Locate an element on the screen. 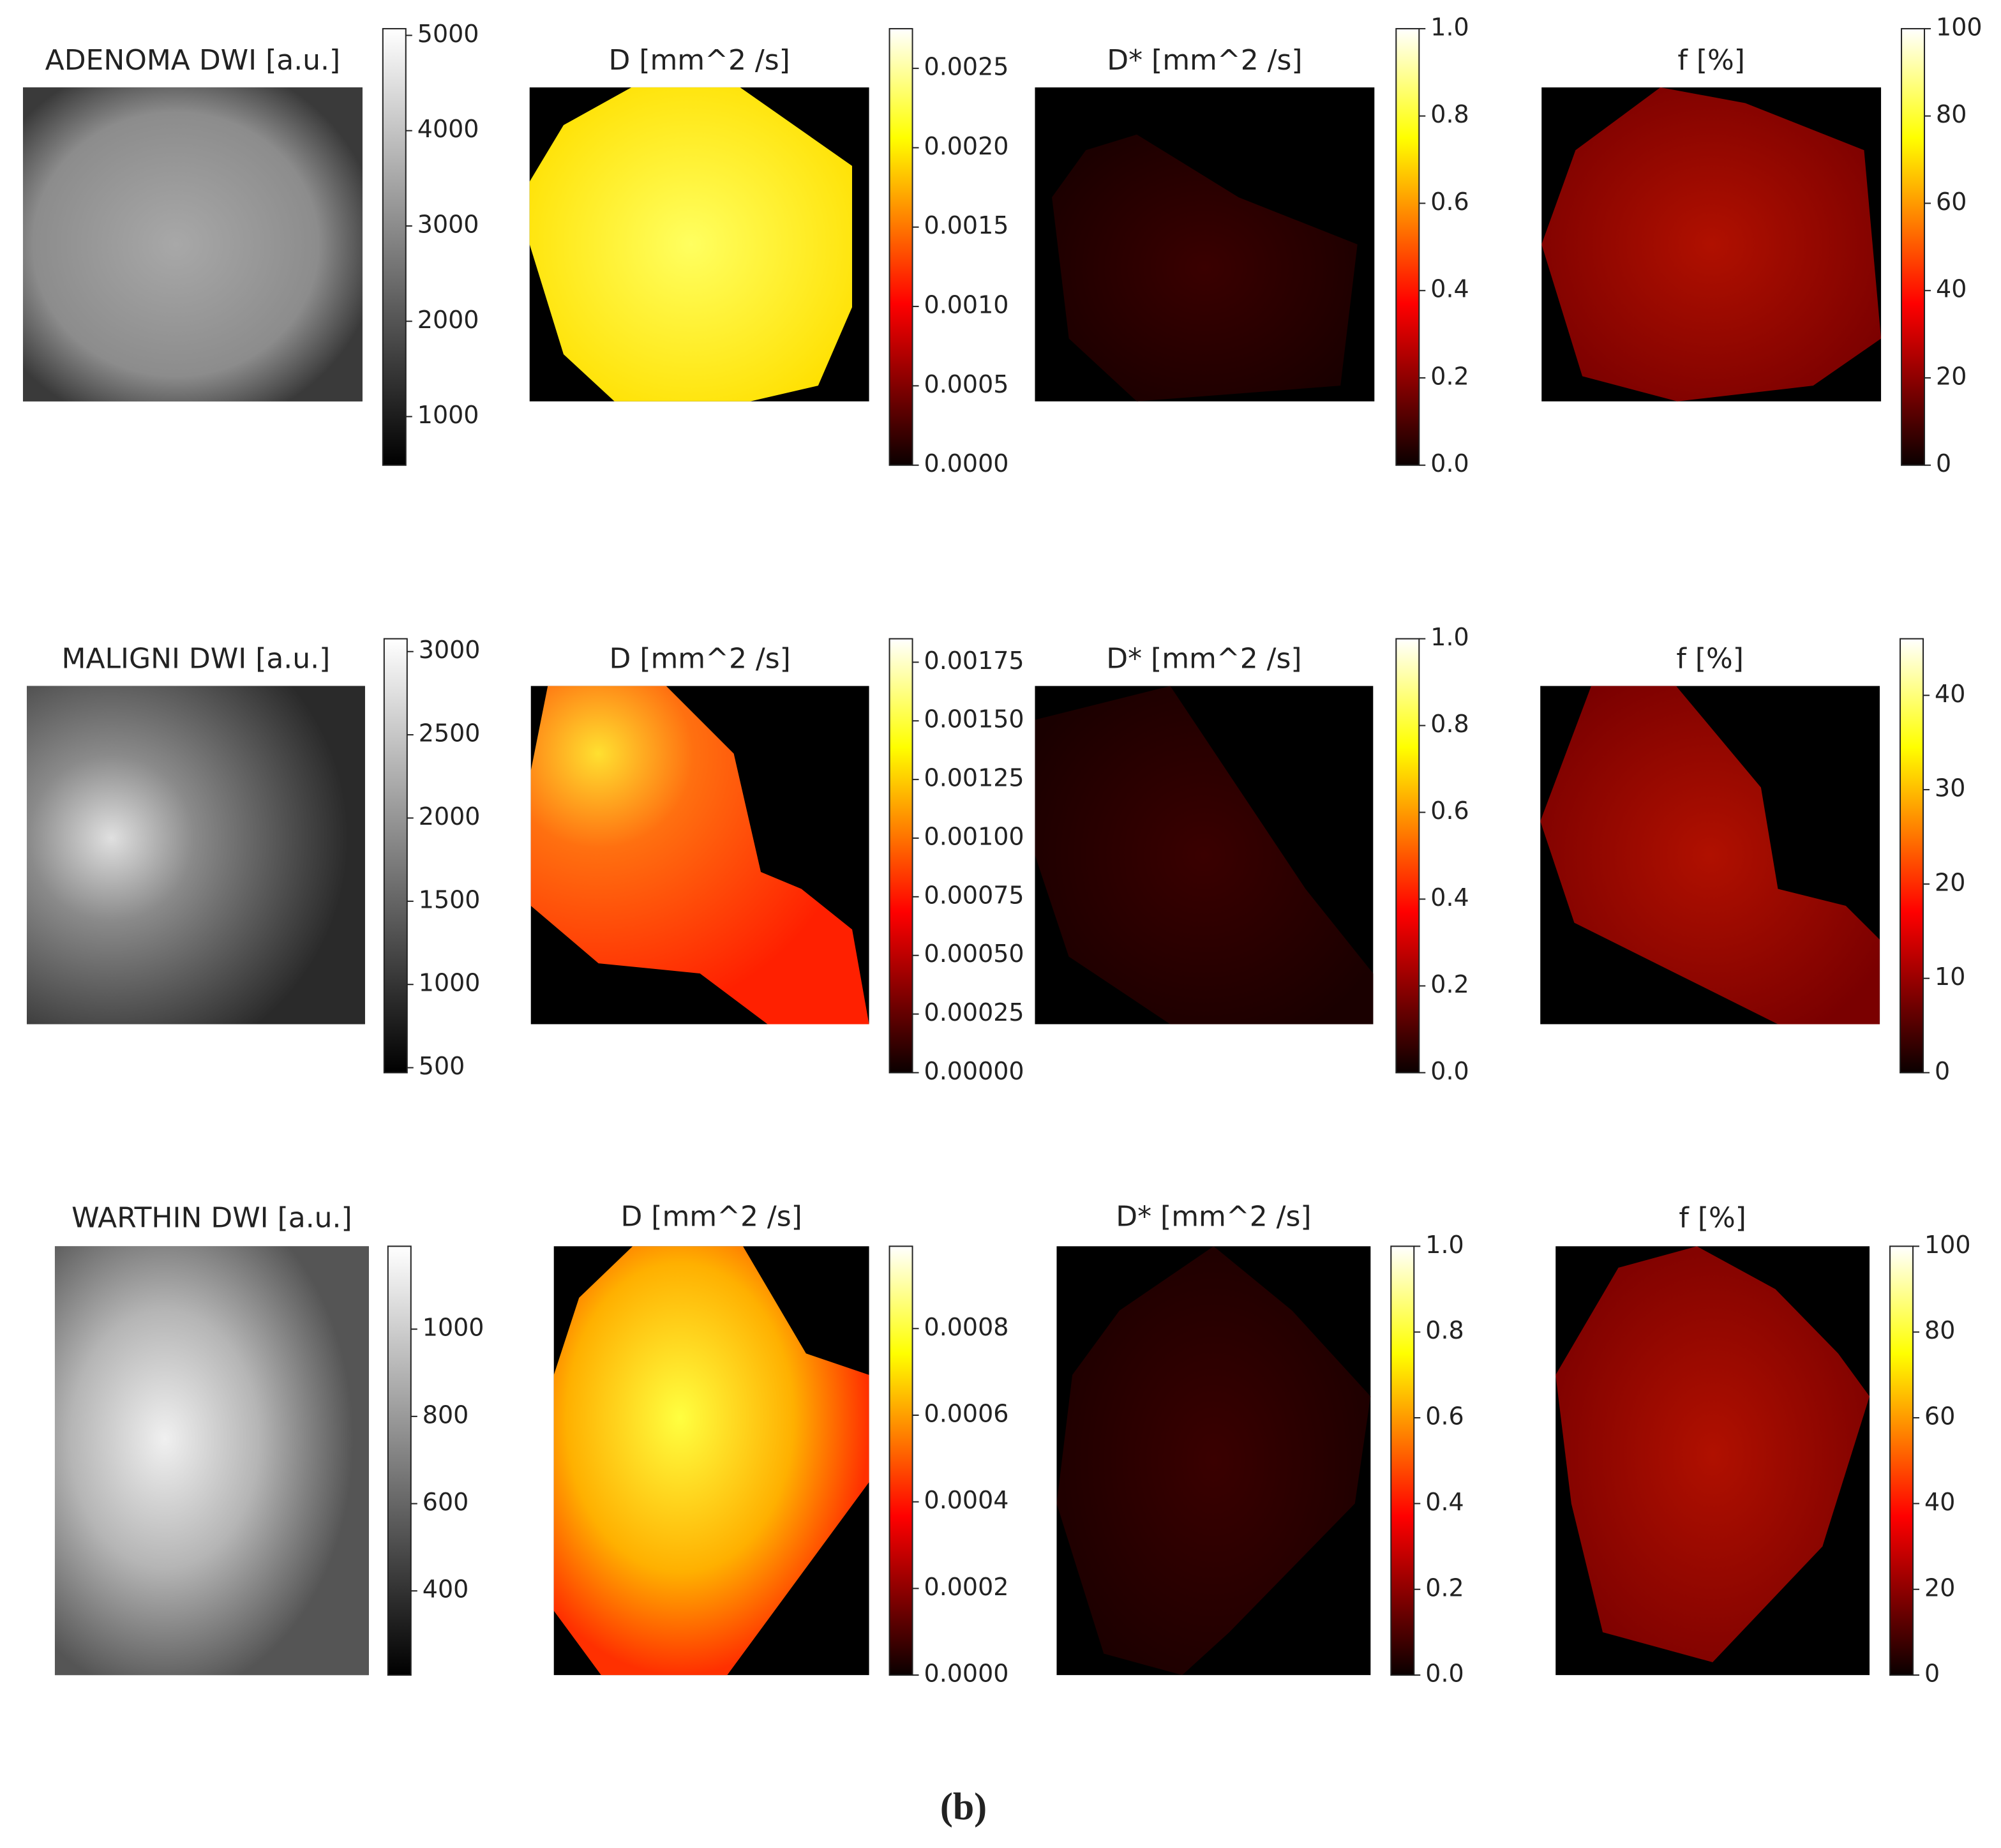 The width and height of the screenshot is (2001, 1848). colorbar-tick-label: 400 is located at coordinates (445, 1589).